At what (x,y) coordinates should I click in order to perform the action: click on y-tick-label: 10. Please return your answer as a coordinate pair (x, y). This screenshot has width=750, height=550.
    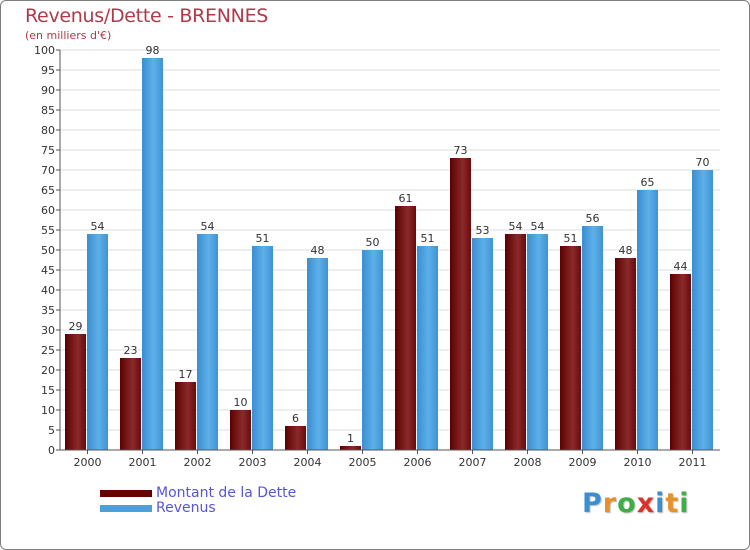
    Looking at the image, I should click on (48, 410).